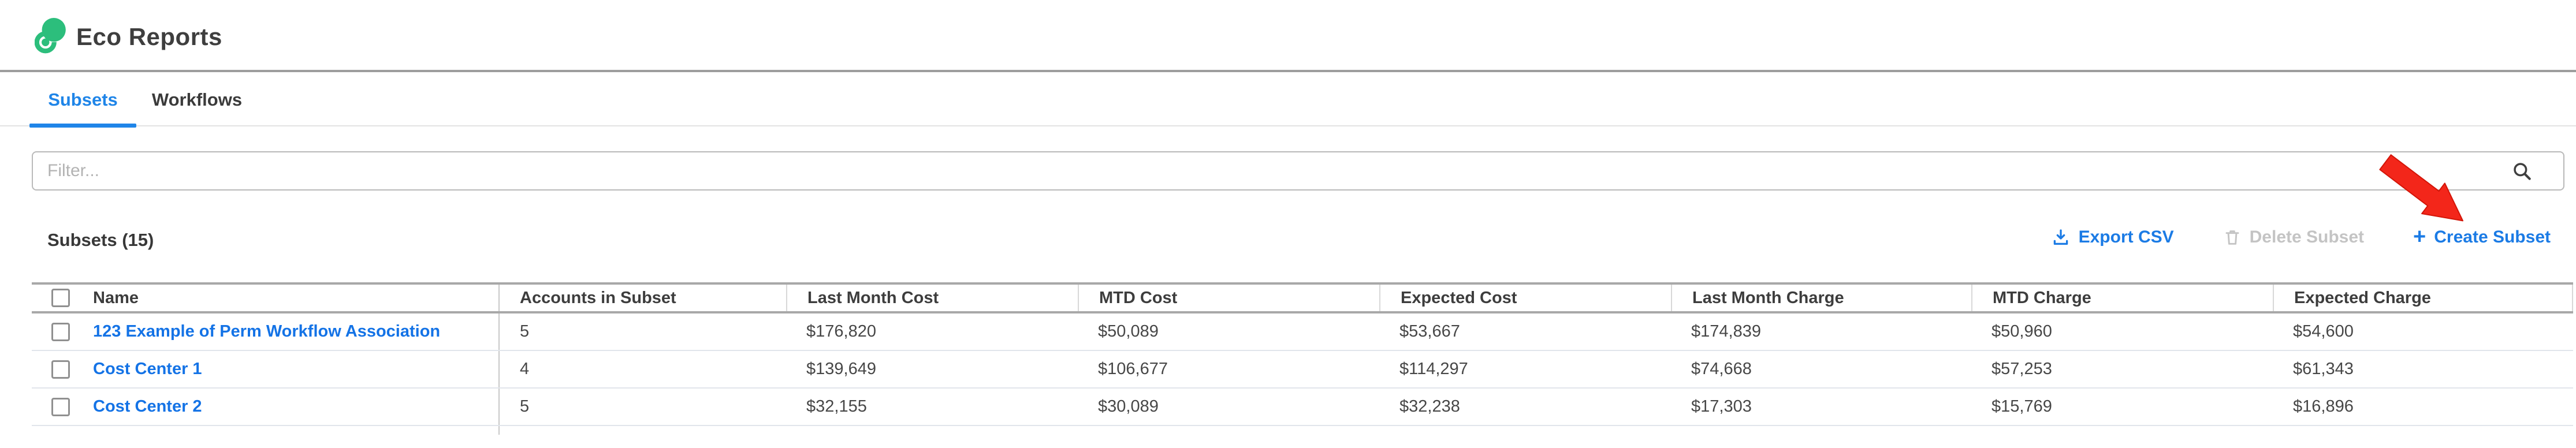 The height and width of the screenshot is (448, 2576). What do you see at coordinates (1721, 369) in the screenshot?
I see `last-month-charge-cell: $74,668` at bounding box center [1721, 369].